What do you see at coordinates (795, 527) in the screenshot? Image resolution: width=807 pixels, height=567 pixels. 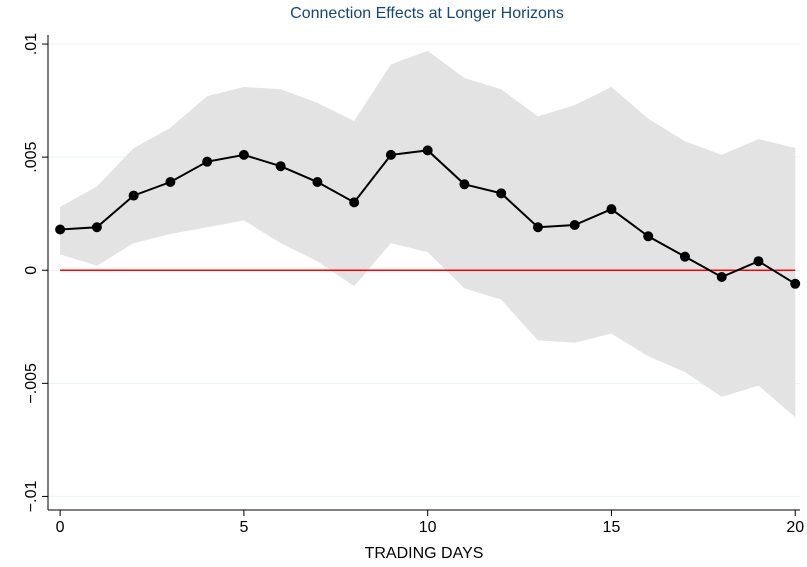 I see `x-tick-label: 20` at bounding box center [795, 527].